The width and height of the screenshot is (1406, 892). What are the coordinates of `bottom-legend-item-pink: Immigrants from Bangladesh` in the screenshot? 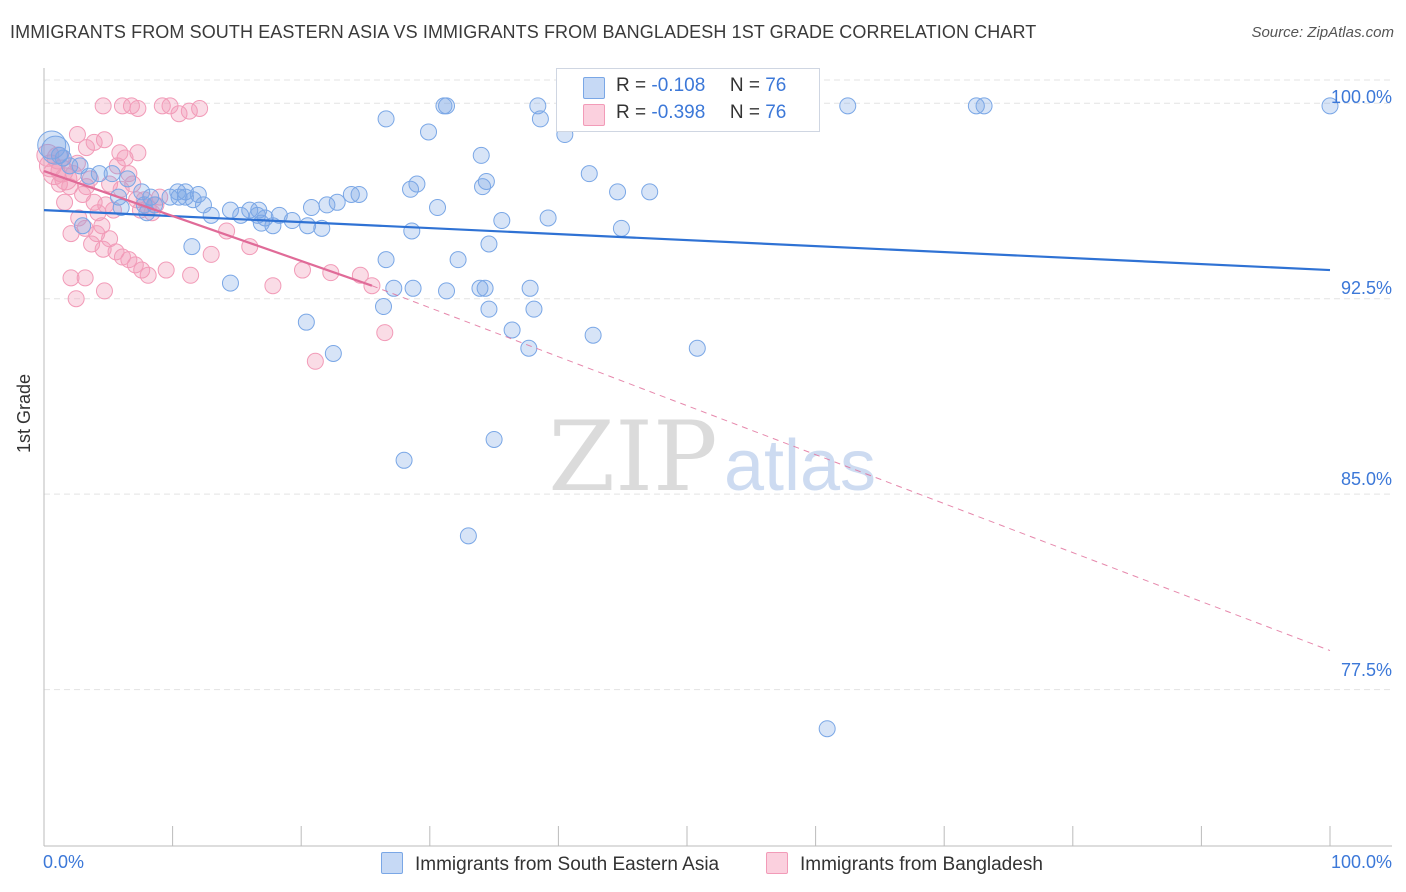 It's located at (904, 864).